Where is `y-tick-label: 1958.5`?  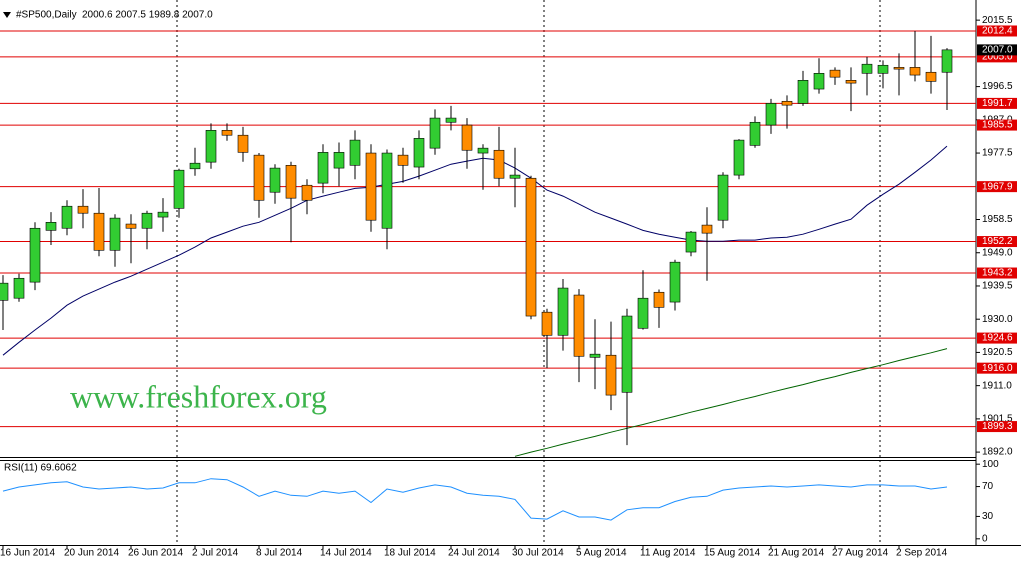
y-tick-label: 1958.5 is located at coordinates (997, 219).